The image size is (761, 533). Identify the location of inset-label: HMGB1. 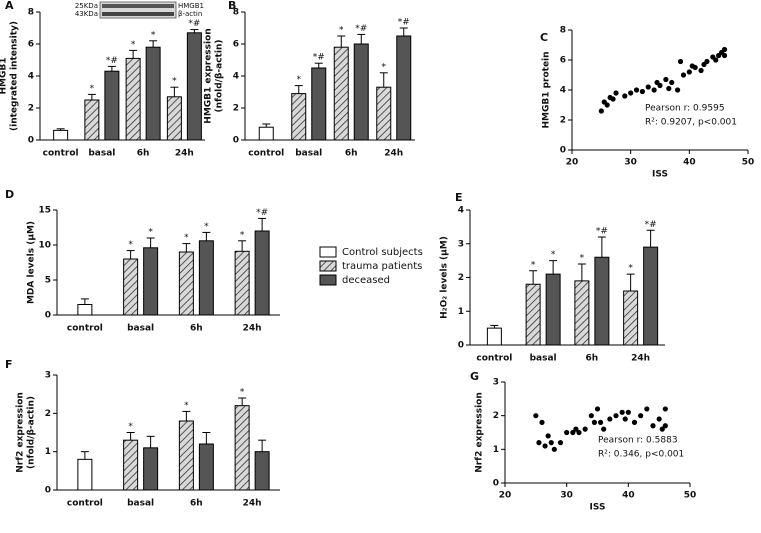
(191, 6).